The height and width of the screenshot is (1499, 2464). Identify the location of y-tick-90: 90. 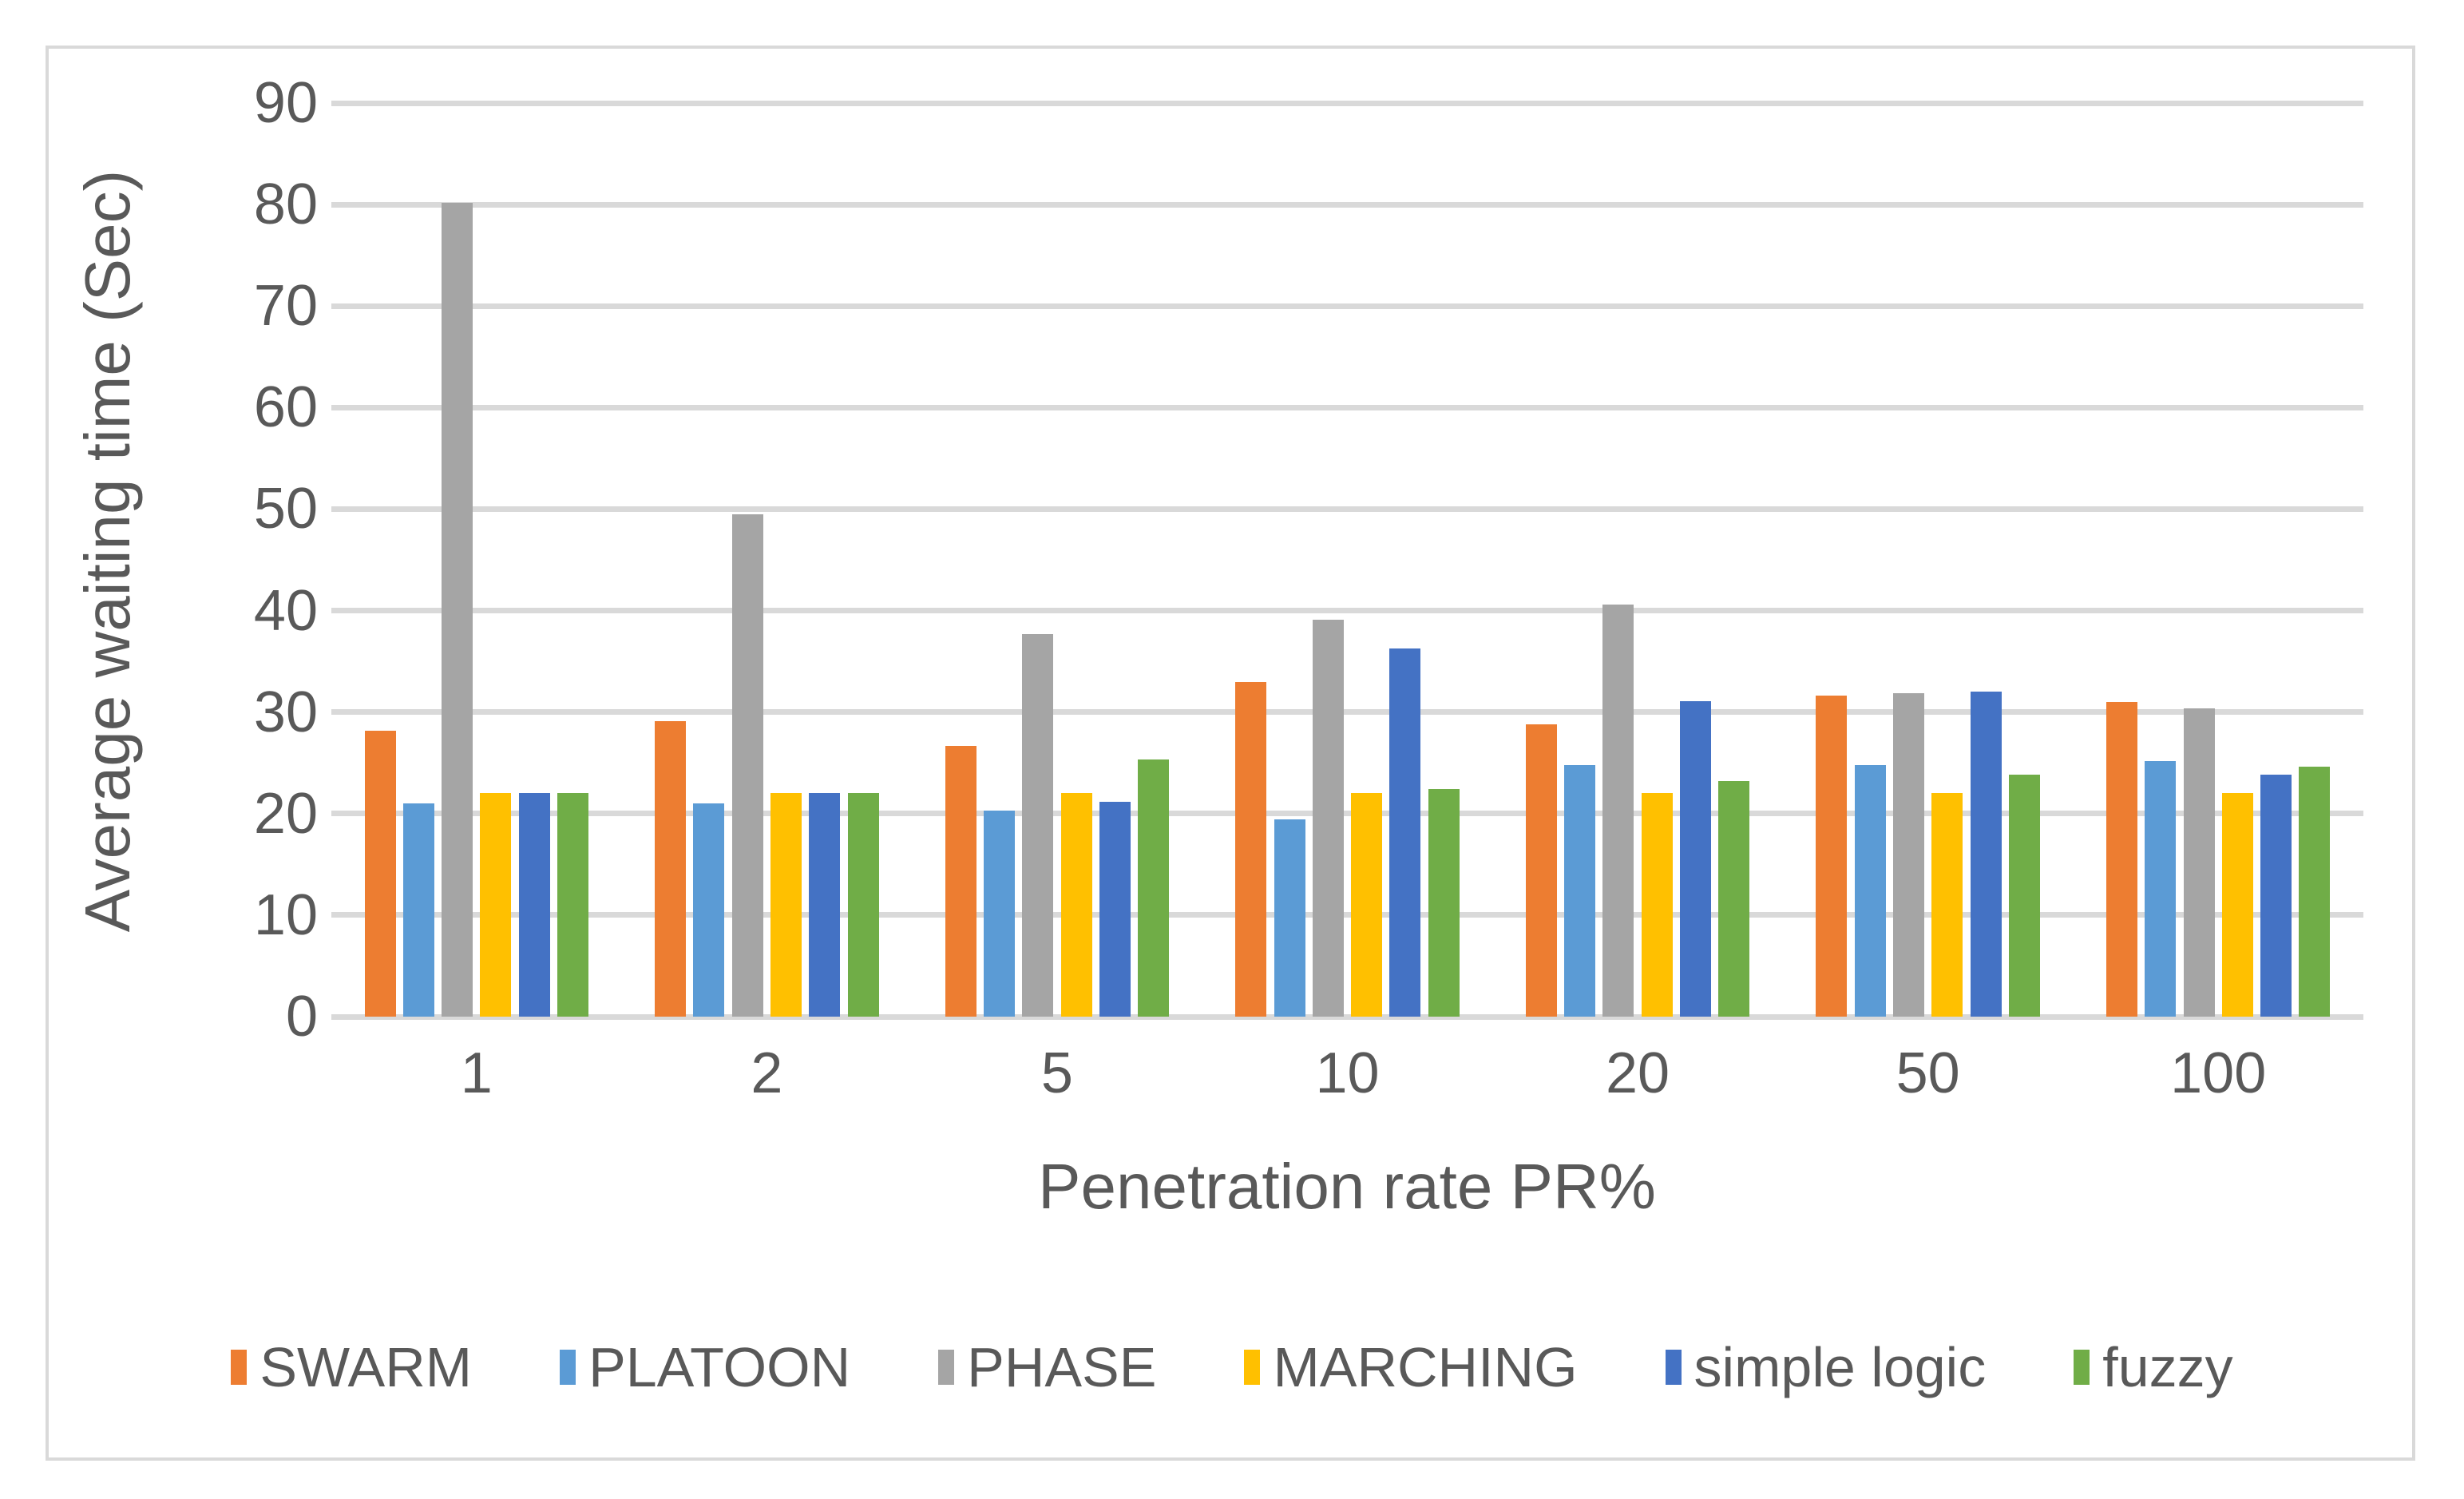
(285, 103).